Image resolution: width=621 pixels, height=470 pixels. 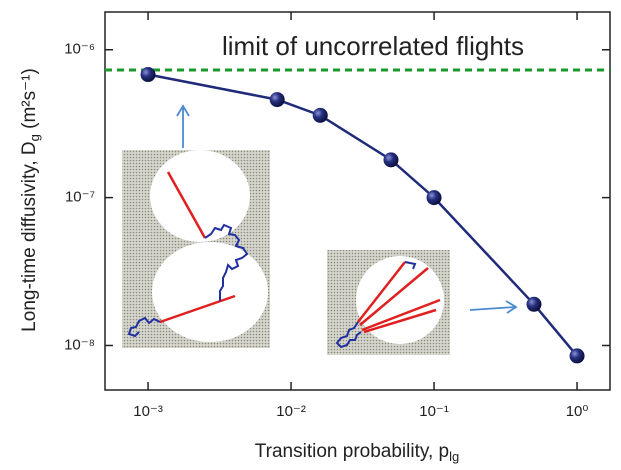 I want to click on x-axis-label-sub: lg, so click(x=454, y=456).